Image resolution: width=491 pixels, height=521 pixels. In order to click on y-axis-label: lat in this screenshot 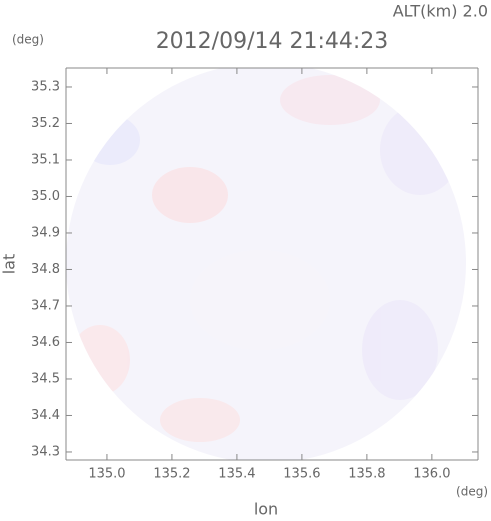, I will do `click(9, 264)`.